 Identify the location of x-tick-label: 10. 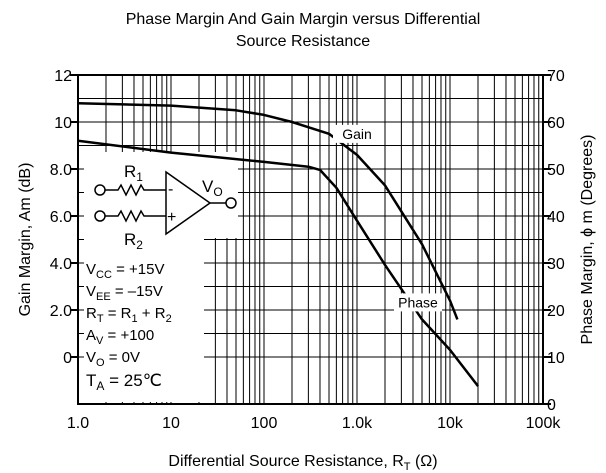
(171, 423).